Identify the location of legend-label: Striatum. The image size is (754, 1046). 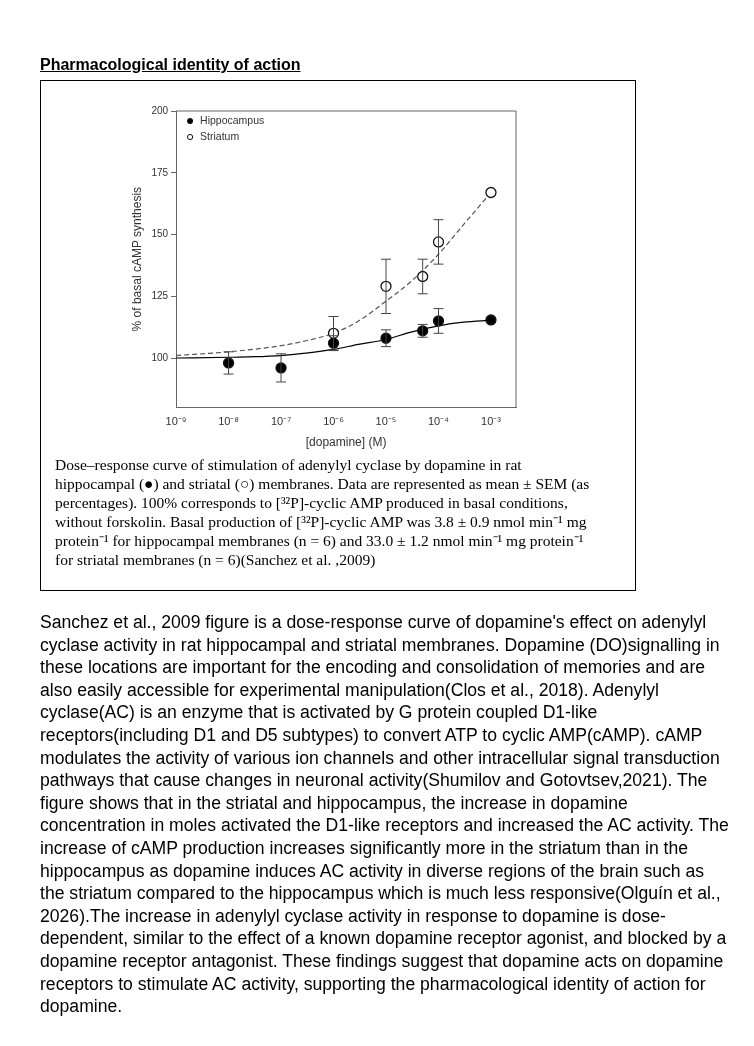
(220, 135).